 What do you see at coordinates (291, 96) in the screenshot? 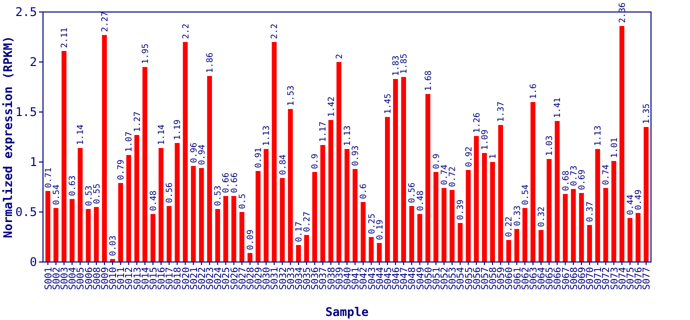
I see `data-label: 1.53` at bounding box center [291, 96].